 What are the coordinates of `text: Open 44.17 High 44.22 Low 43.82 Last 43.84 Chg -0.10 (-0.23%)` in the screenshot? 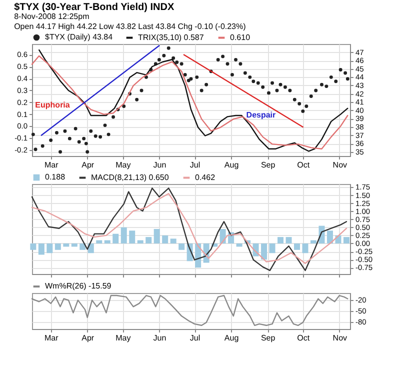 It's located at (130, 26).